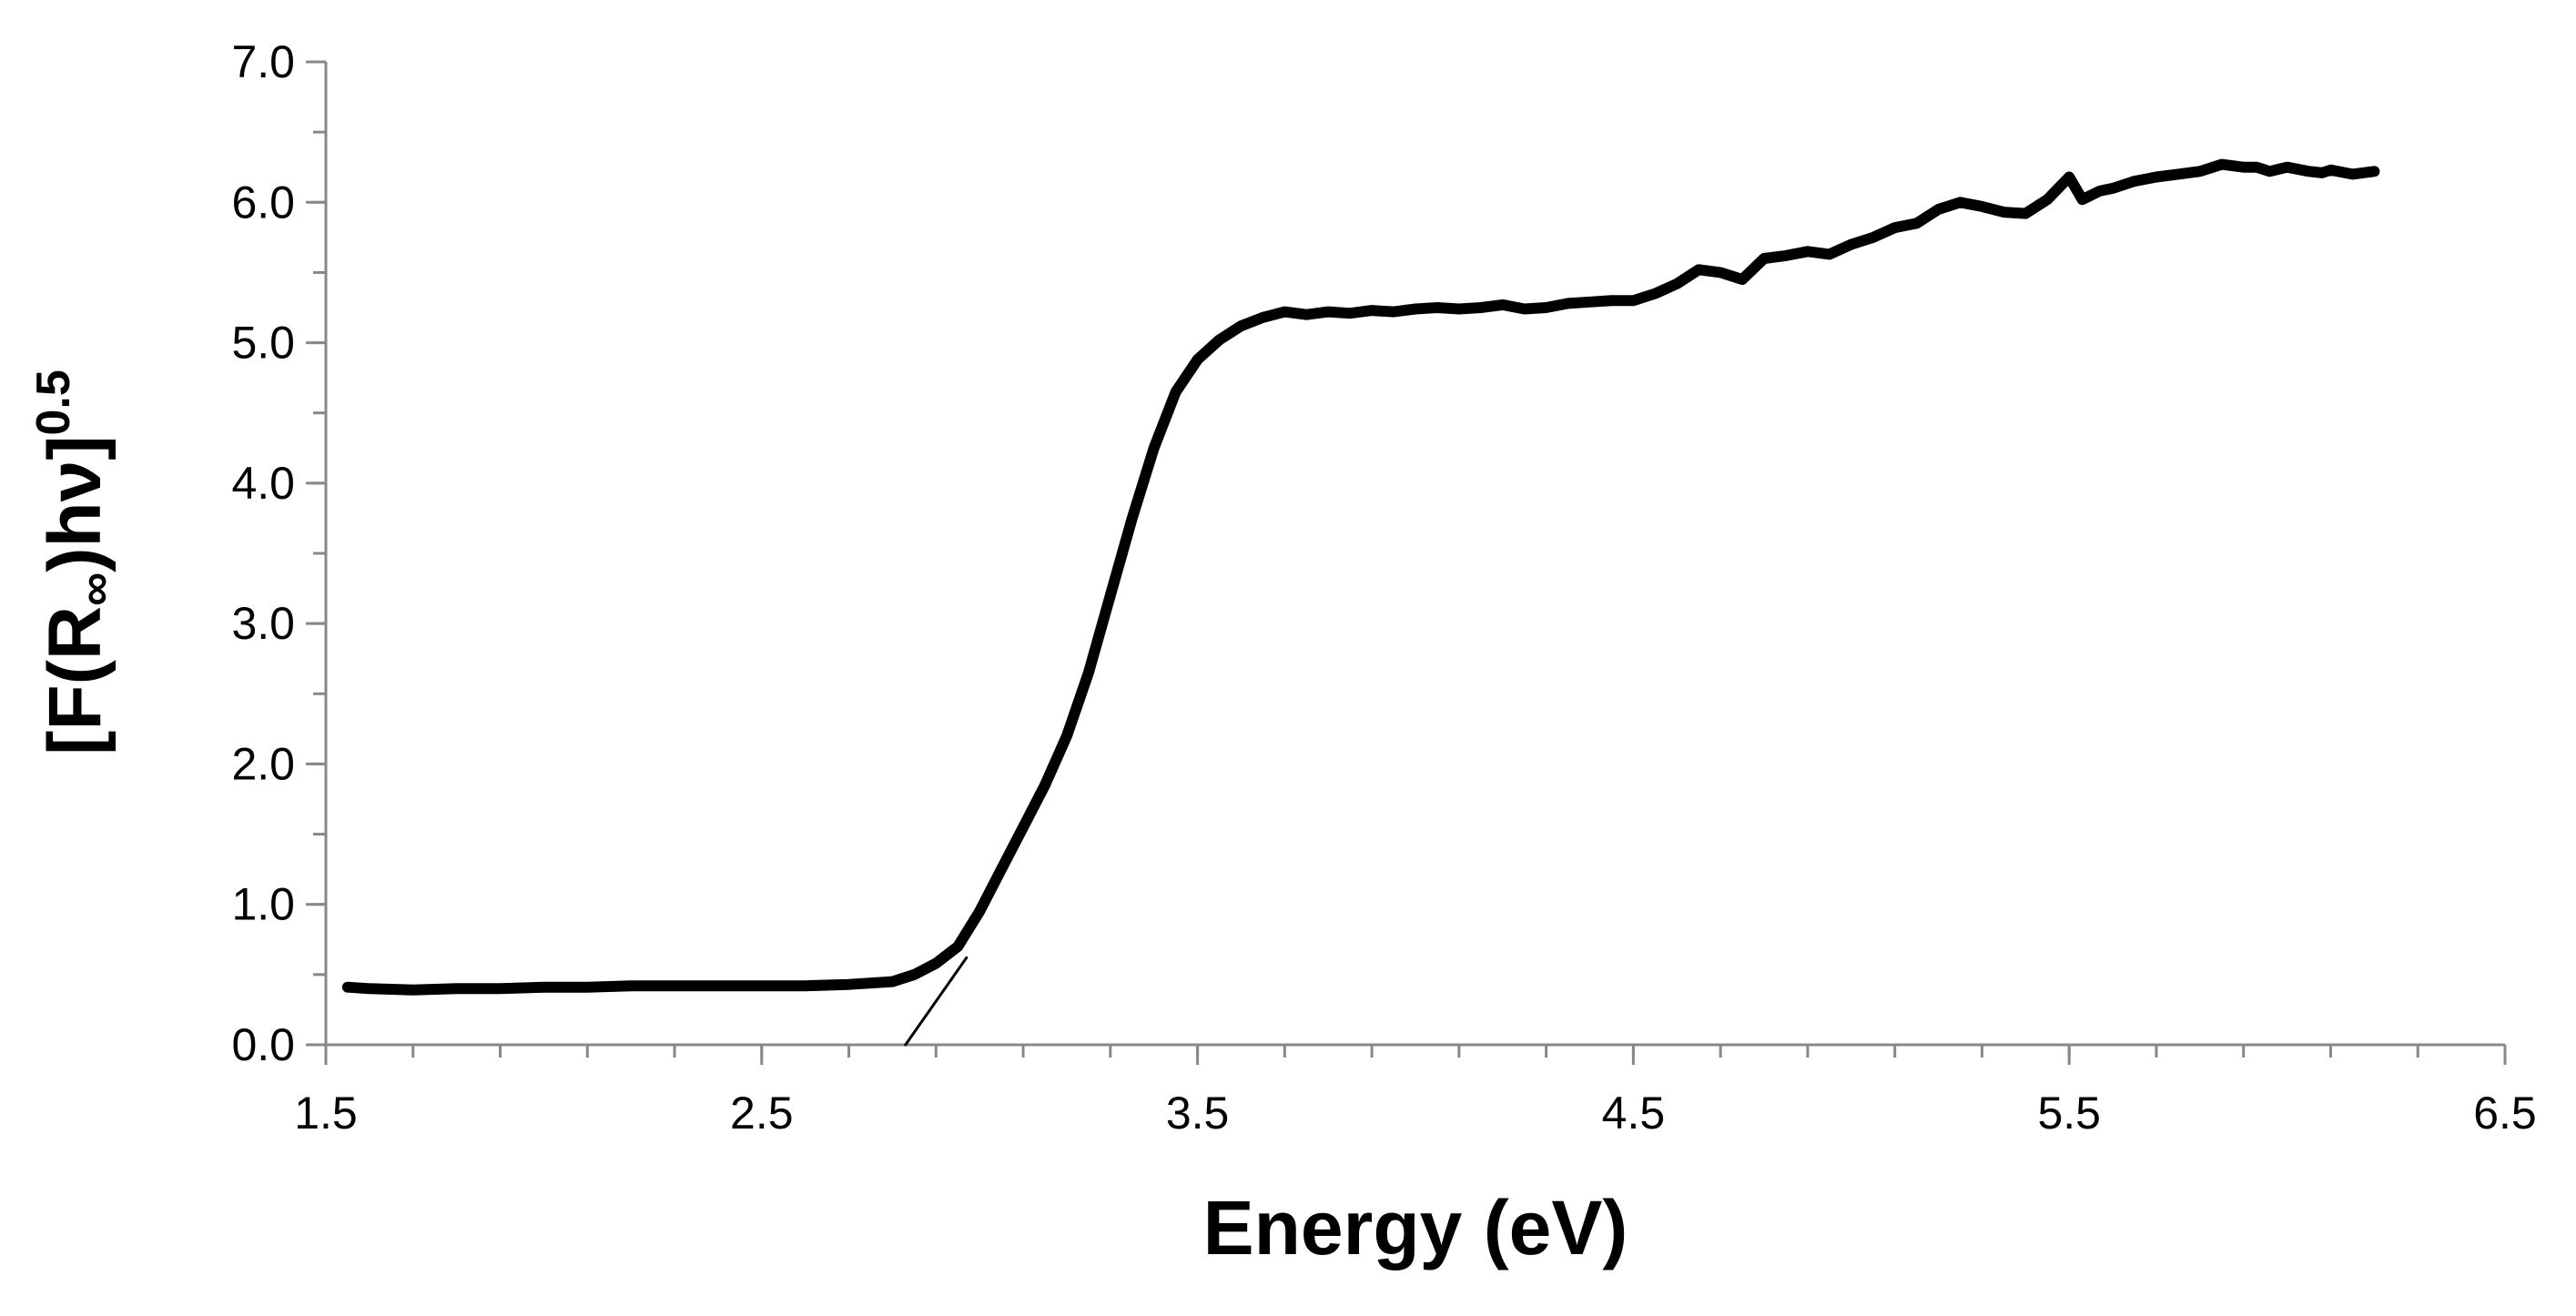 The image size is (2576, 1316). I want to click on y-tick-label: 5.0, so click(263, 343).